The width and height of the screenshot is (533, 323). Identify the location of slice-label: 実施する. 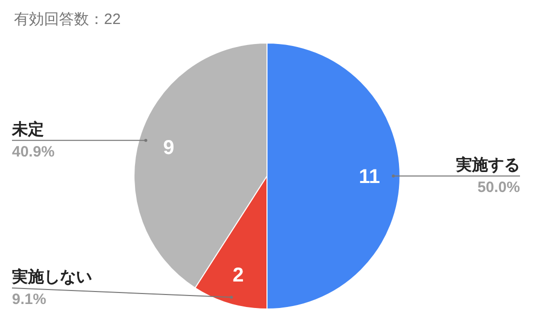
(487, 164).